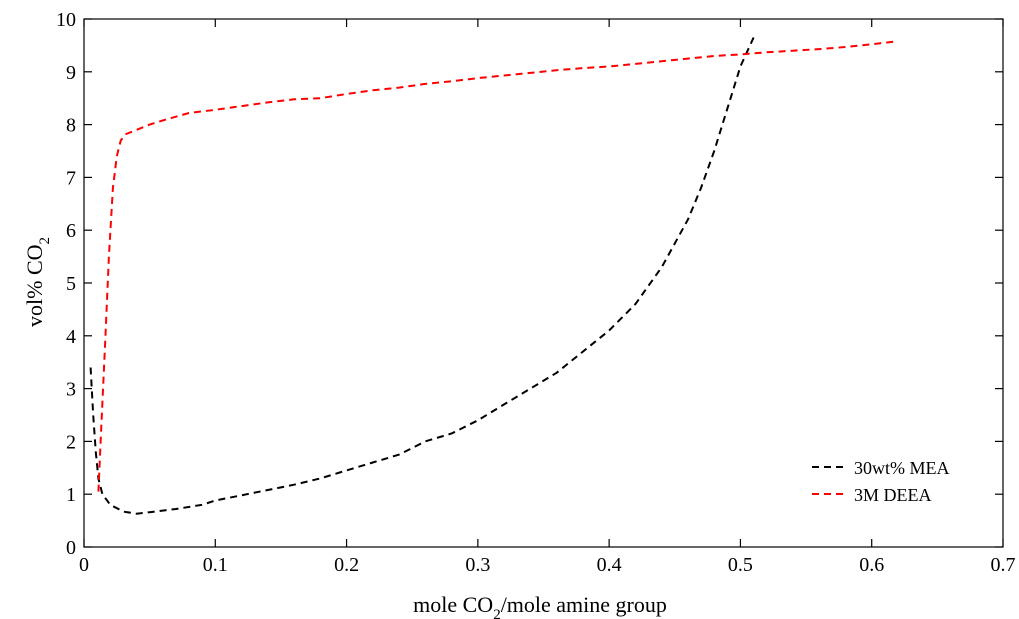 The image size is (1019, 619). What do you see at coordinates (84, 565) in the screenshot?
I see `x-tick-label: 0` at bounding box center [84, 565].